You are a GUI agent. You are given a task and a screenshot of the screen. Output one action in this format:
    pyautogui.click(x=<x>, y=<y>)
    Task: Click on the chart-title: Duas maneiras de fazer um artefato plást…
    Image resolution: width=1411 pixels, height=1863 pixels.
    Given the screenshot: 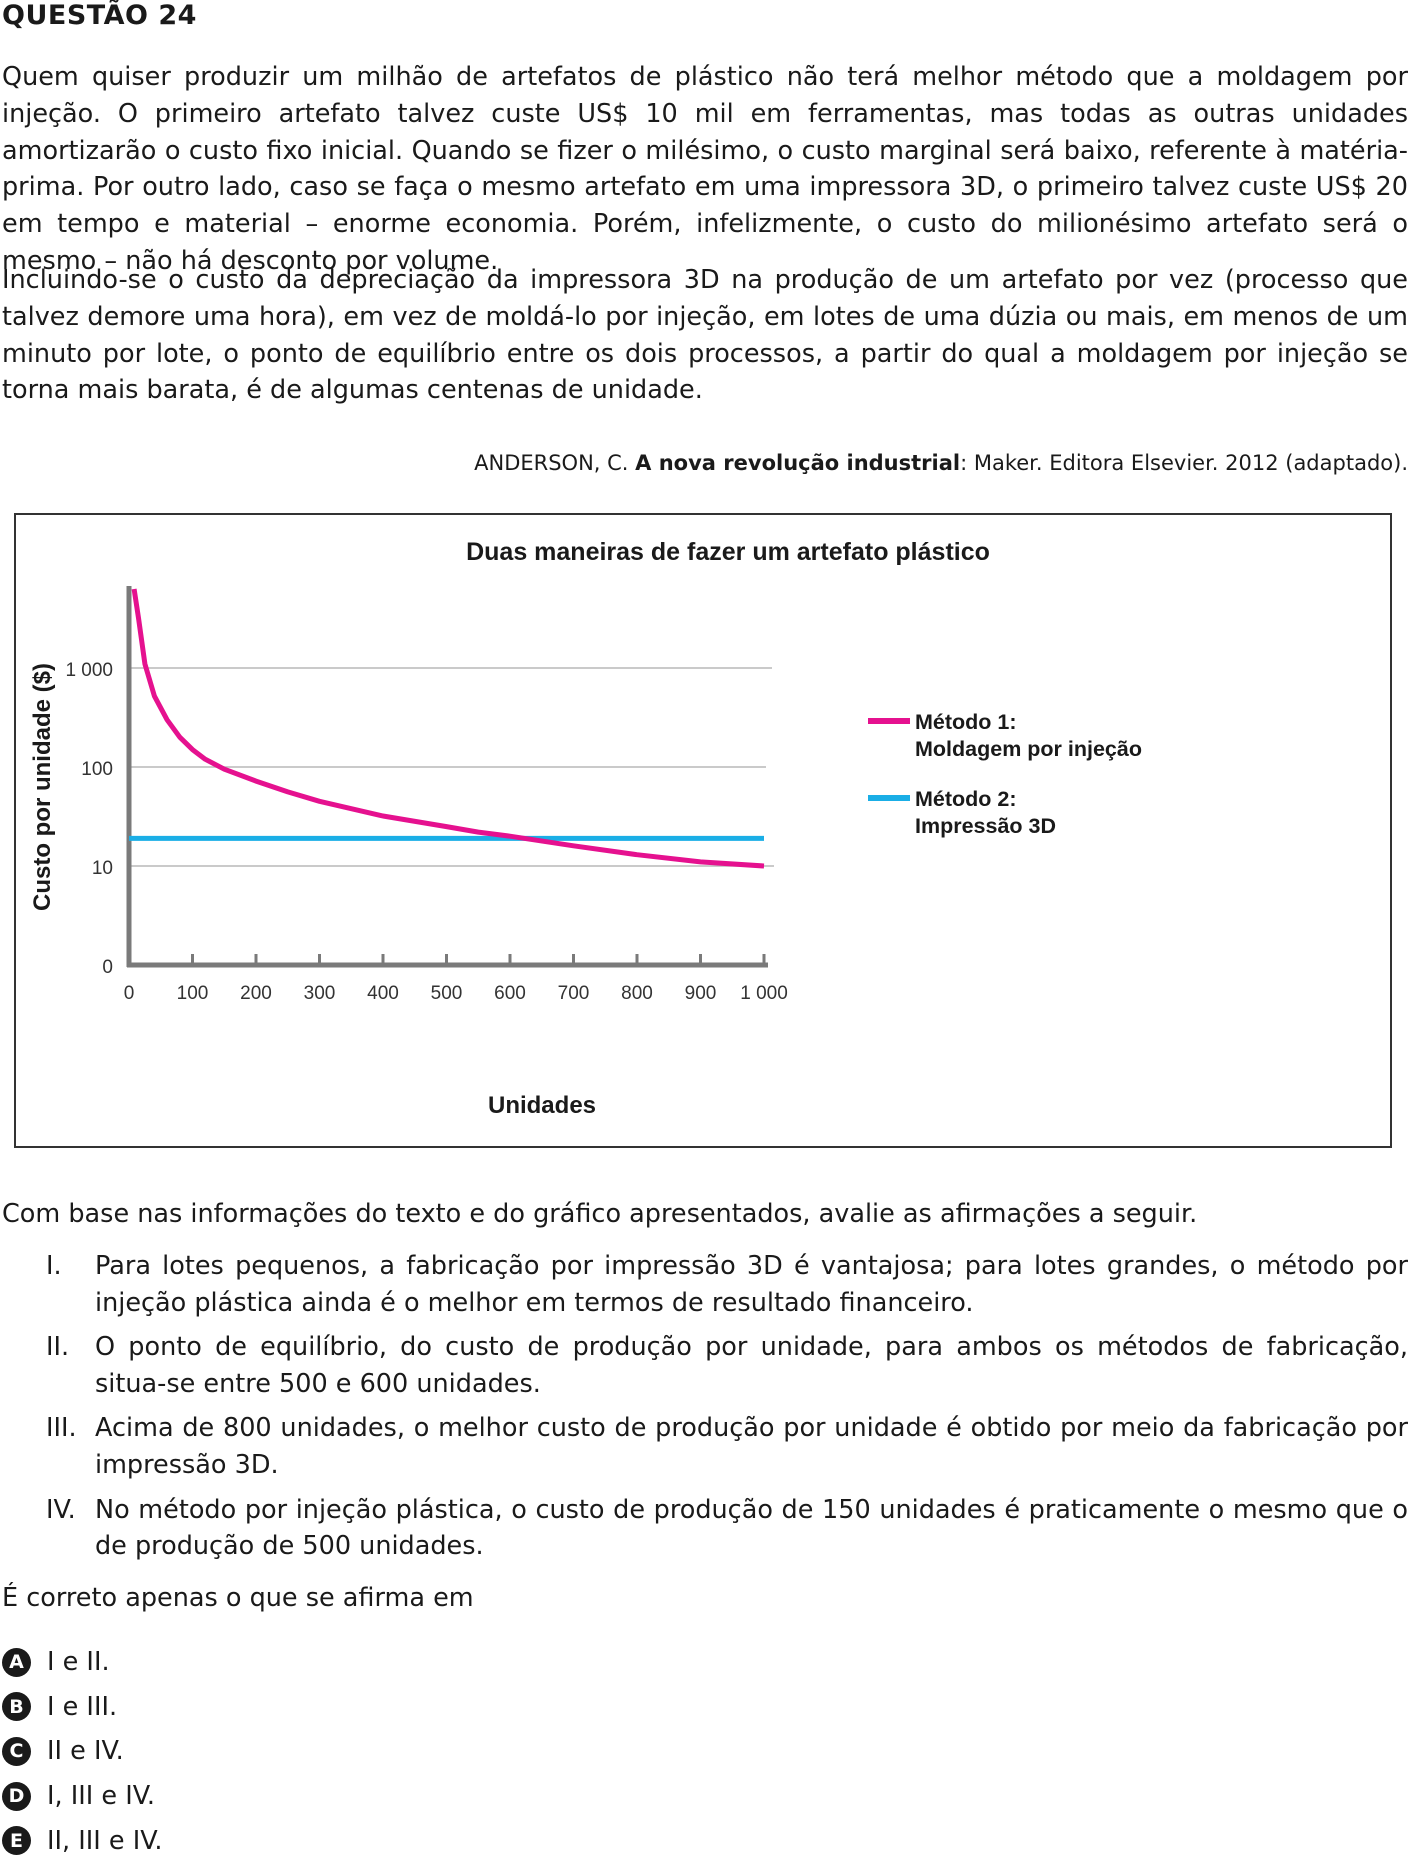 What is the action you would take?
    pyautogui.click(x=728, y=552)
    